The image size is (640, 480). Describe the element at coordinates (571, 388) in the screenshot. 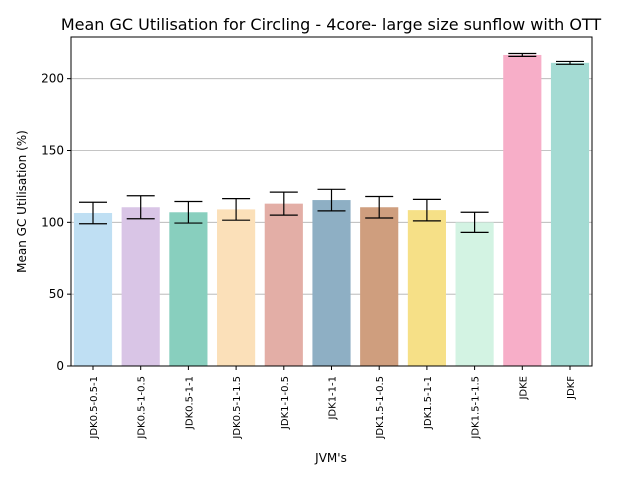

I see `x-tick-label: JDKF` at that location.